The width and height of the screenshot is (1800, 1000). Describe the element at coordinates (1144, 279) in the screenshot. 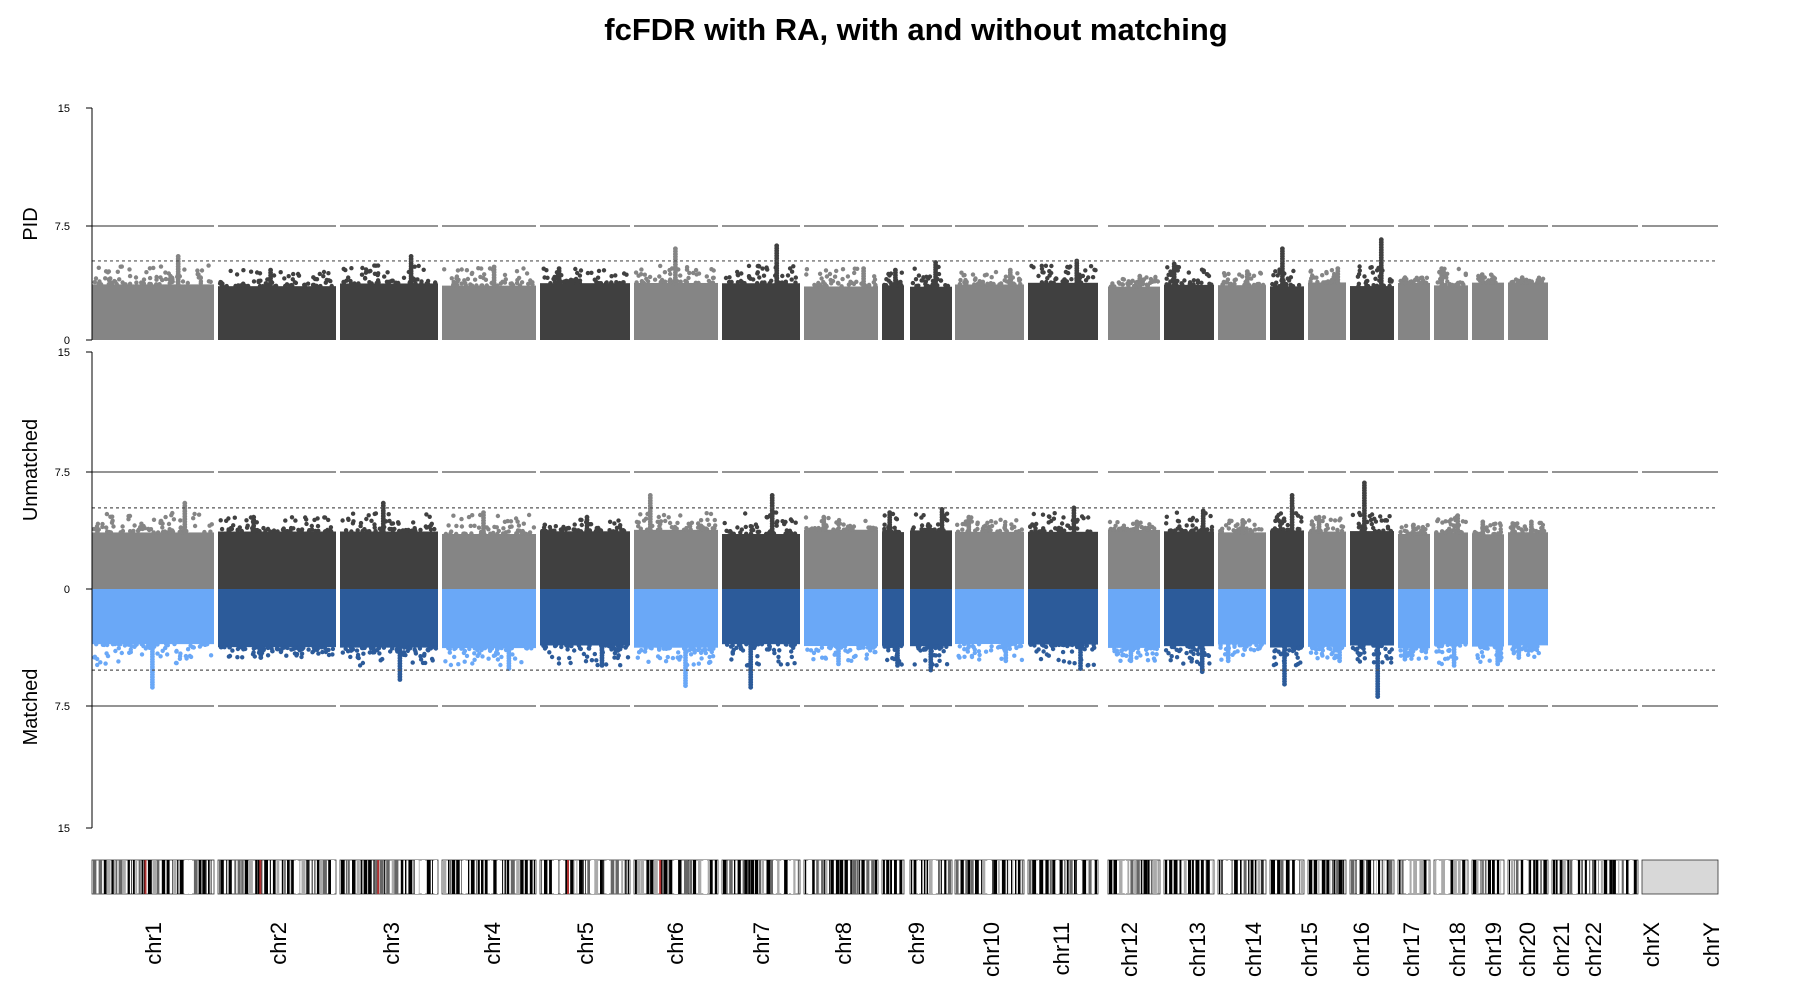

I see `point-pid-chr13` at that location.